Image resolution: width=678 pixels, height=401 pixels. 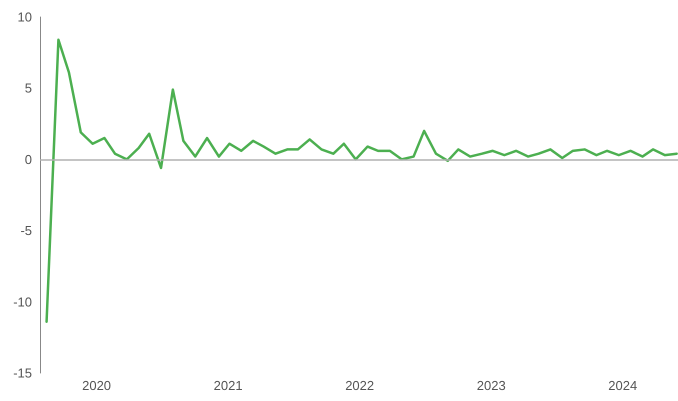 I want to click on x-tick-label: 2024, so click(x=623, y=385).